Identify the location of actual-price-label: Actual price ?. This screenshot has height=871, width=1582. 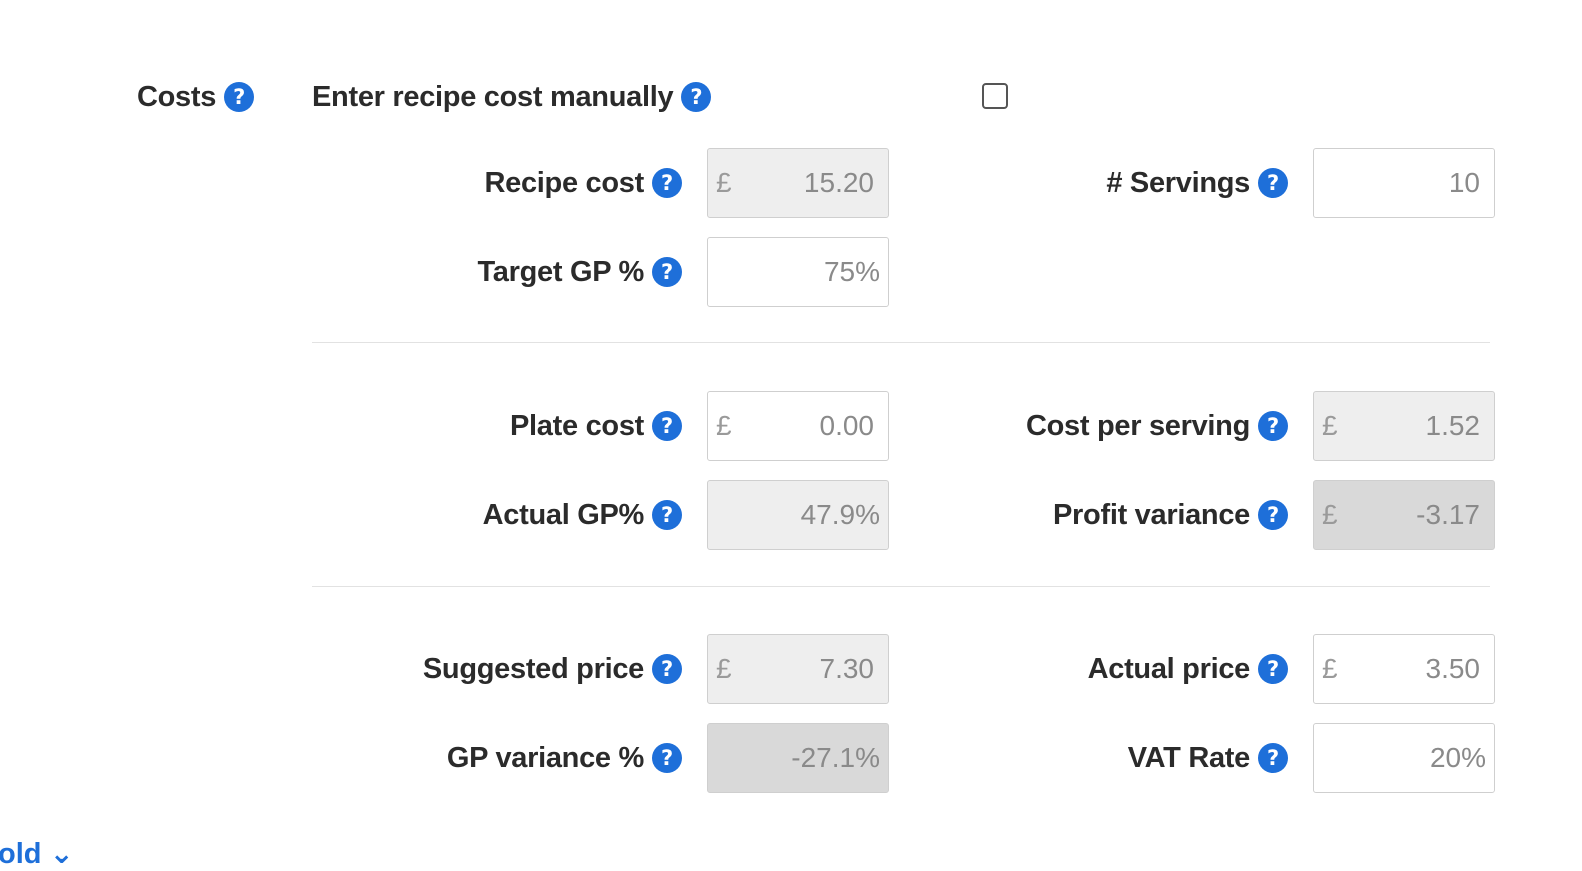
(1188, 669).